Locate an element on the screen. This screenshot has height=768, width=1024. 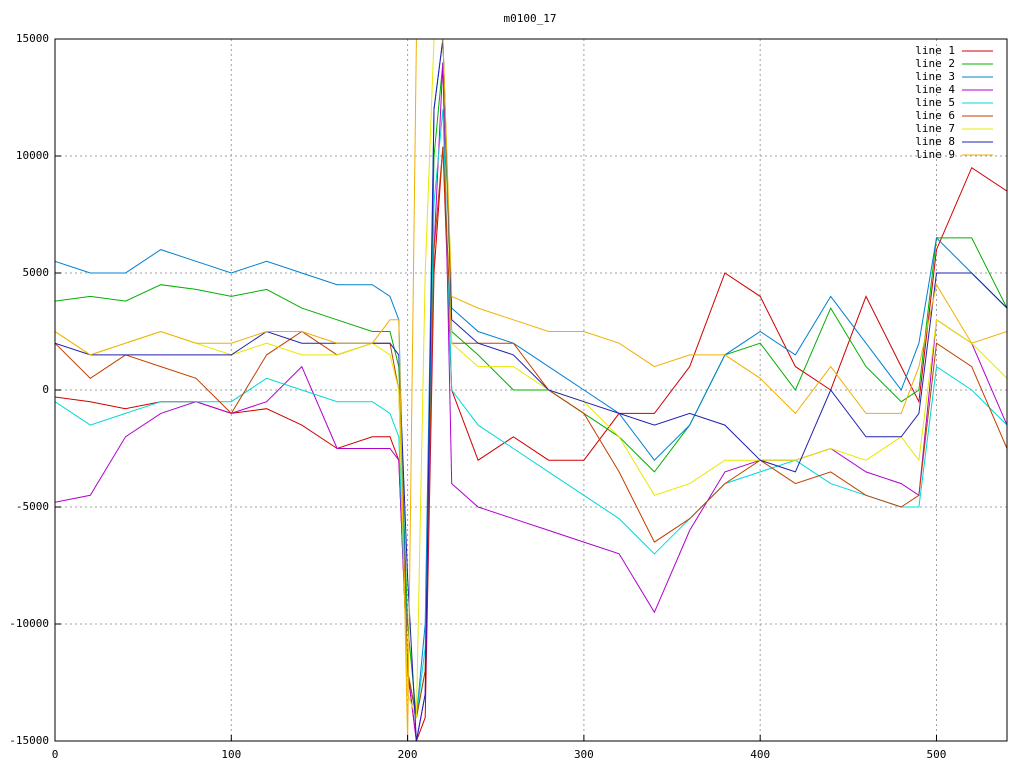
y-tick-label: -5000 is located at coordinates (32, 506).